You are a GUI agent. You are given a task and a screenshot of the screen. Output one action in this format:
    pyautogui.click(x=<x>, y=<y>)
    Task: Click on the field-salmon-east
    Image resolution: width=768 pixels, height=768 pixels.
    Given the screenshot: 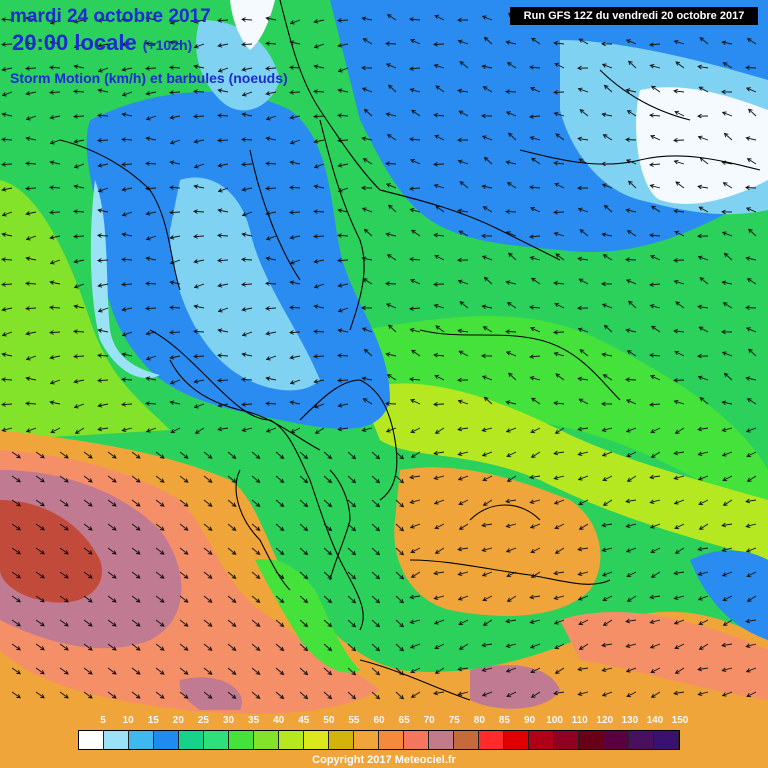 What is the action you would take?
    pyautogui.click(x=664, y=655)
    